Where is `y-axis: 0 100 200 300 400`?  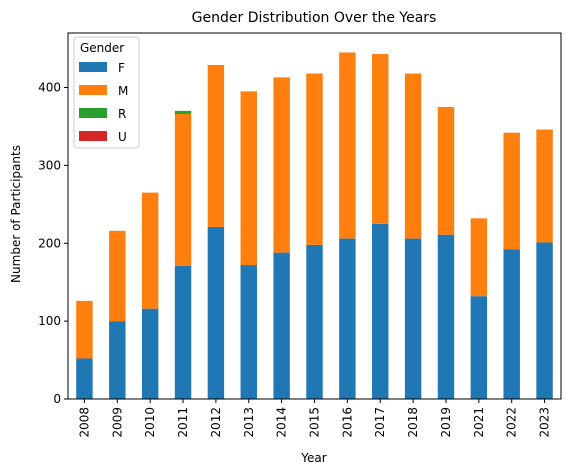
y-axis: 0 100 200 300 400 is located at coordinates (53, 243).